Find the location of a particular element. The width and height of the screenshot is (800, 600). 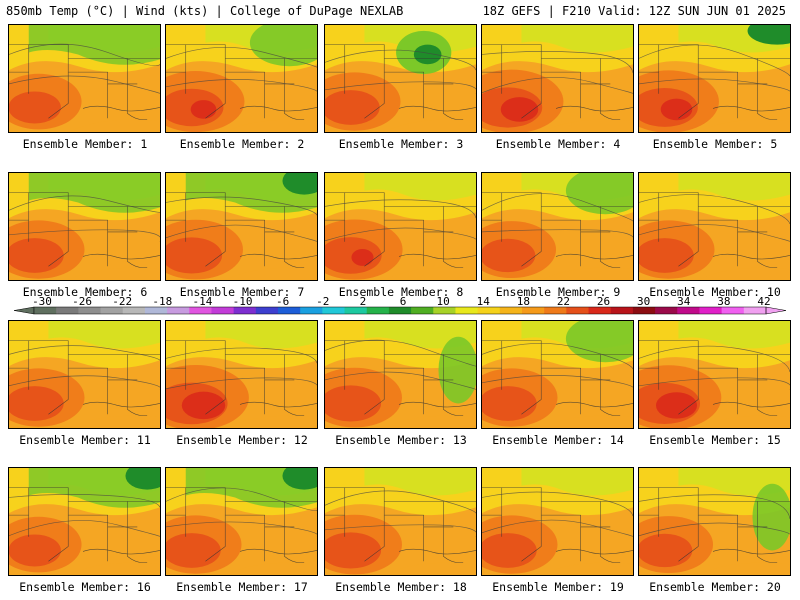

colorbar-tick-label: -2 is located at coordinates (322, 302).